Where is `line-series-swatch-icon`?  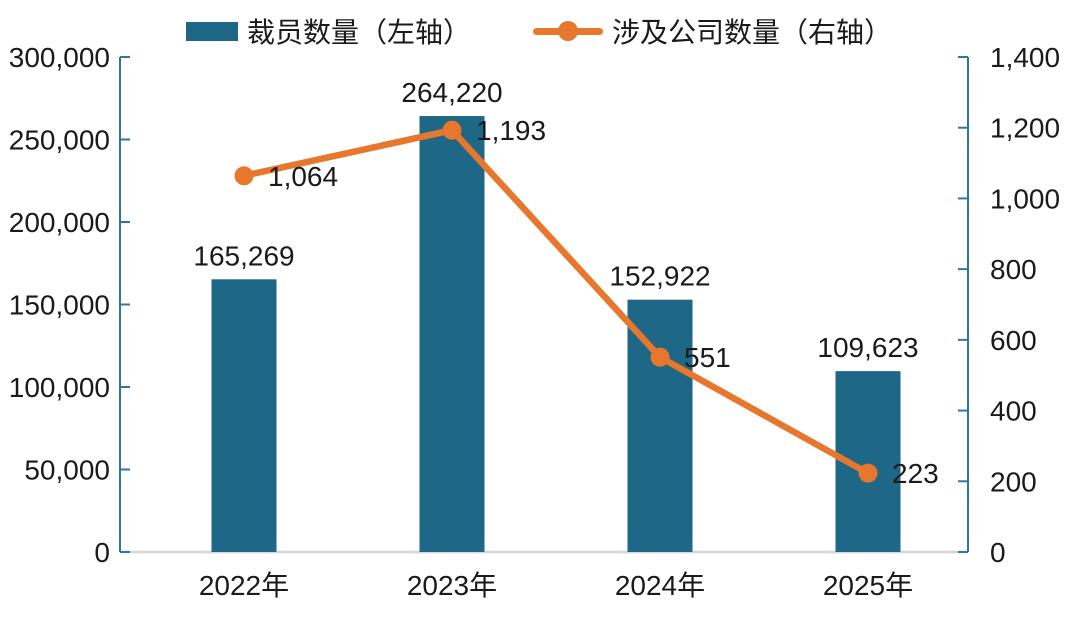 line-series-swatch-icon is located at coordinates (568, 31).